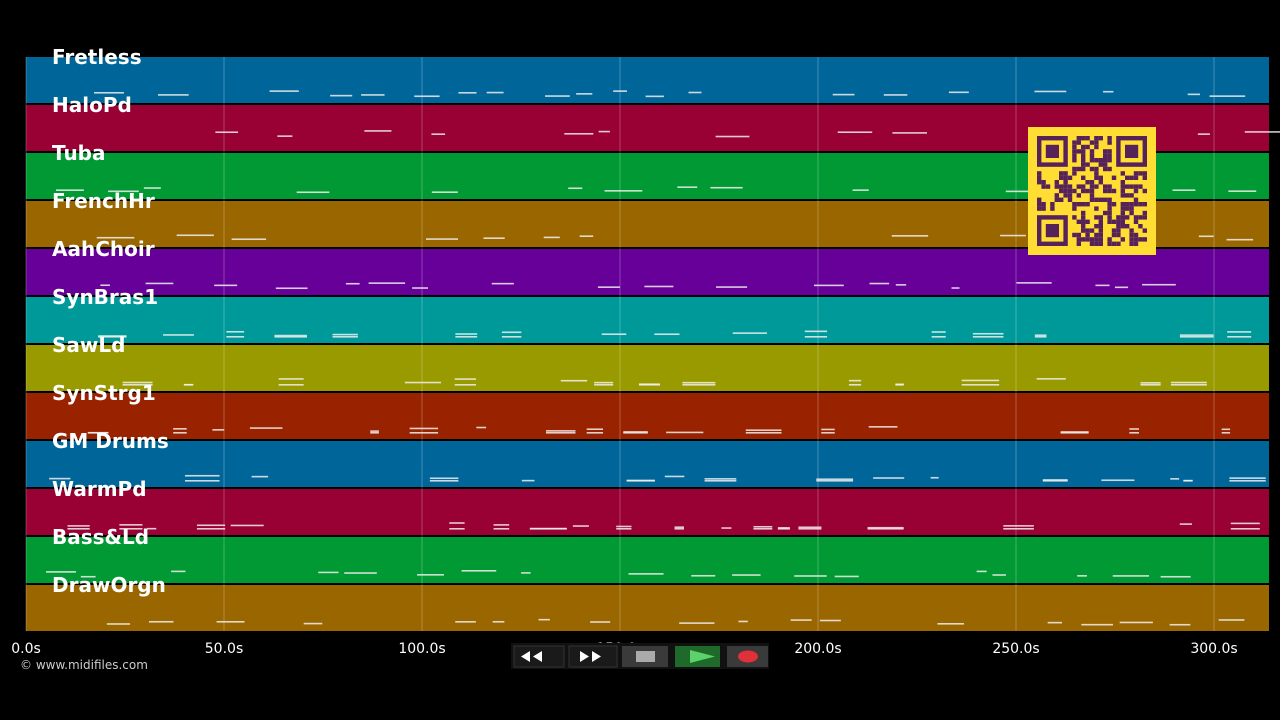  What do you see at coordinates (1052, 231) in the screenshot?
I see `qr-finder` at bounding box center [1052, 231].